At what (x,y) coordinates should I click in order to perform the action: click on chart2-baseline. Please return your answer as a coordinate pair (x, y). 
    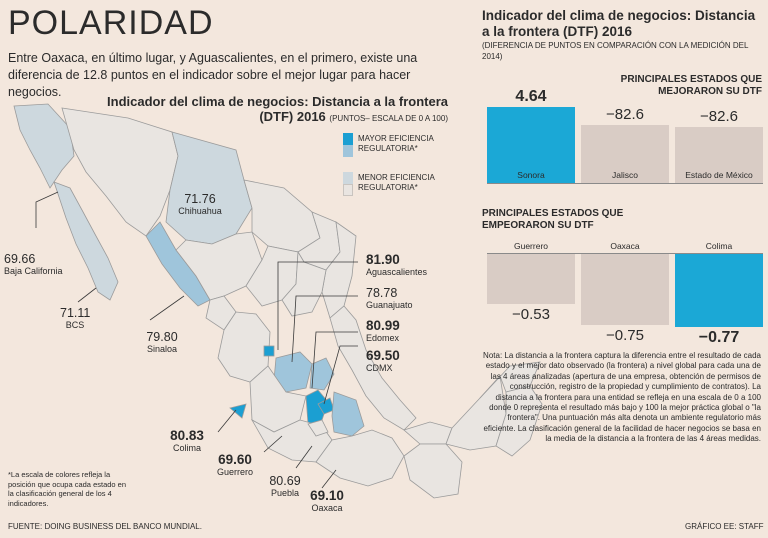
    Looking at the image, I should click on (625, 253).